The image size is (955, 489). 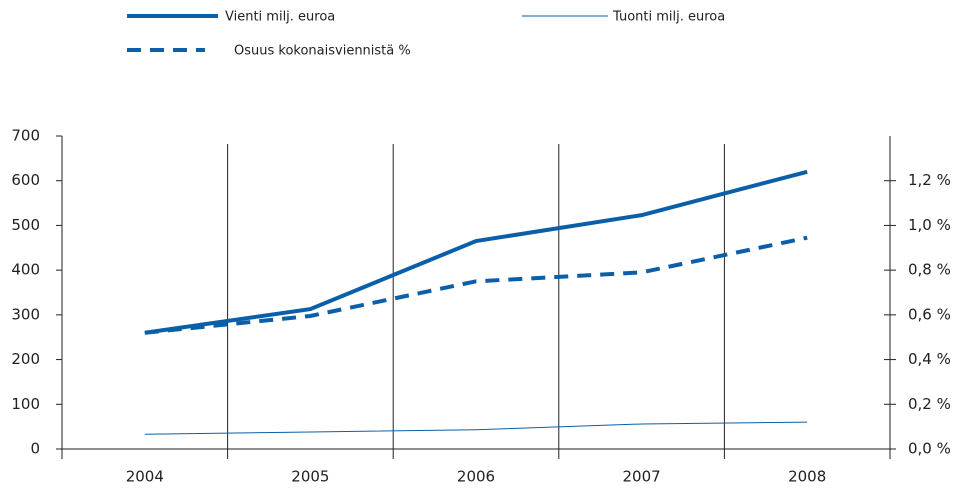 I want to click on y-tick-label: 100, so click(x=25, y=404).